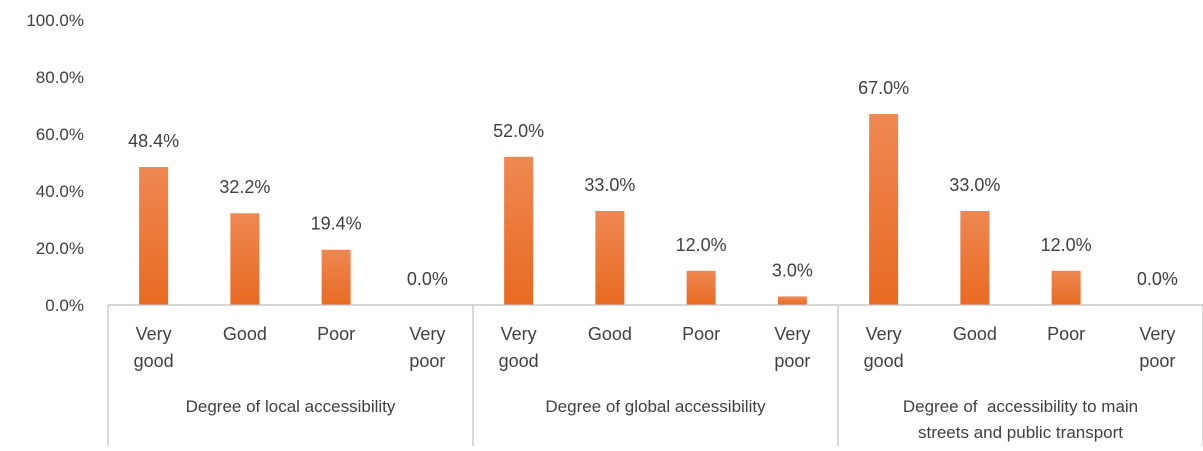 The image size is (1203, 451). I want to click on group-label: Degree of accessibility to main, so click(1020, 406).